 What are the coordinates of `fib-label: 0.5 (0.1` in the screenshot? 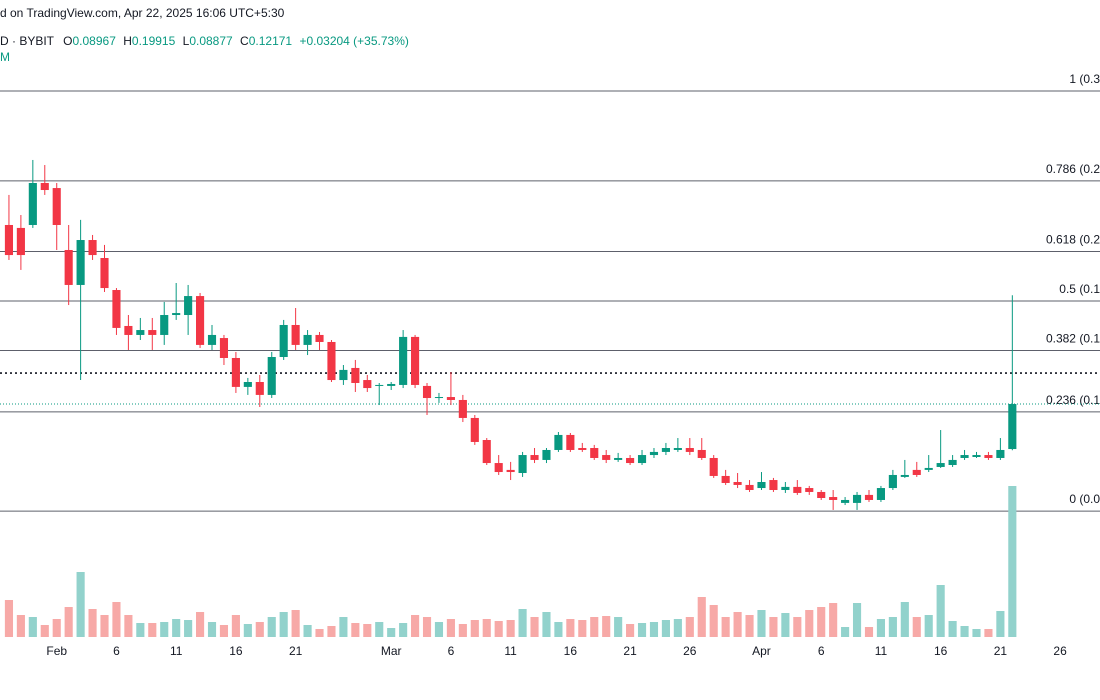 It's located at (1079, 289).